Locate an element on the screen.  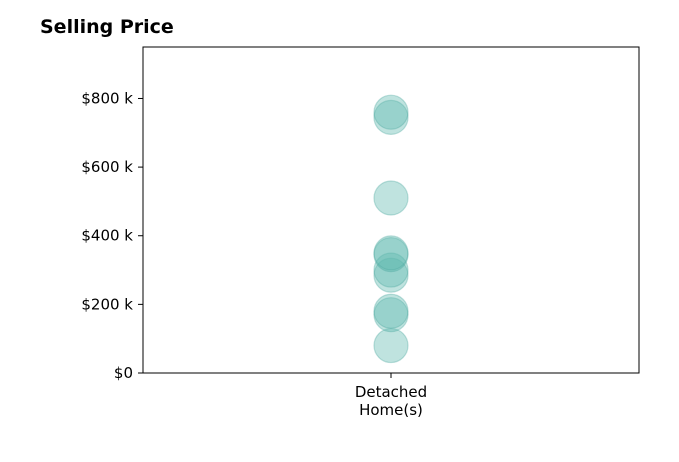
y-tick-label: $200 k is located at coordinates (107, 304).